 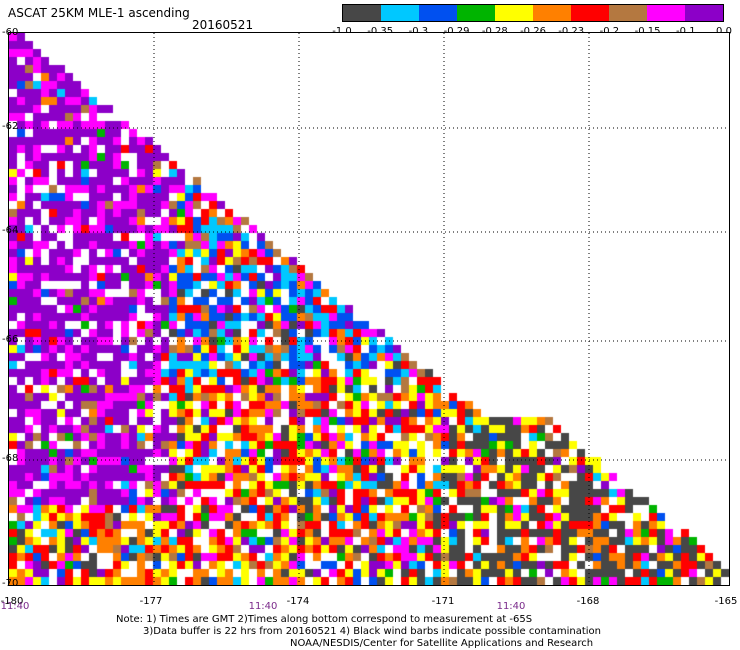 What do you see at coordinates (298, 601) in the screenshot?
I see `lon-label: -174` at bounding box center [298, 601].